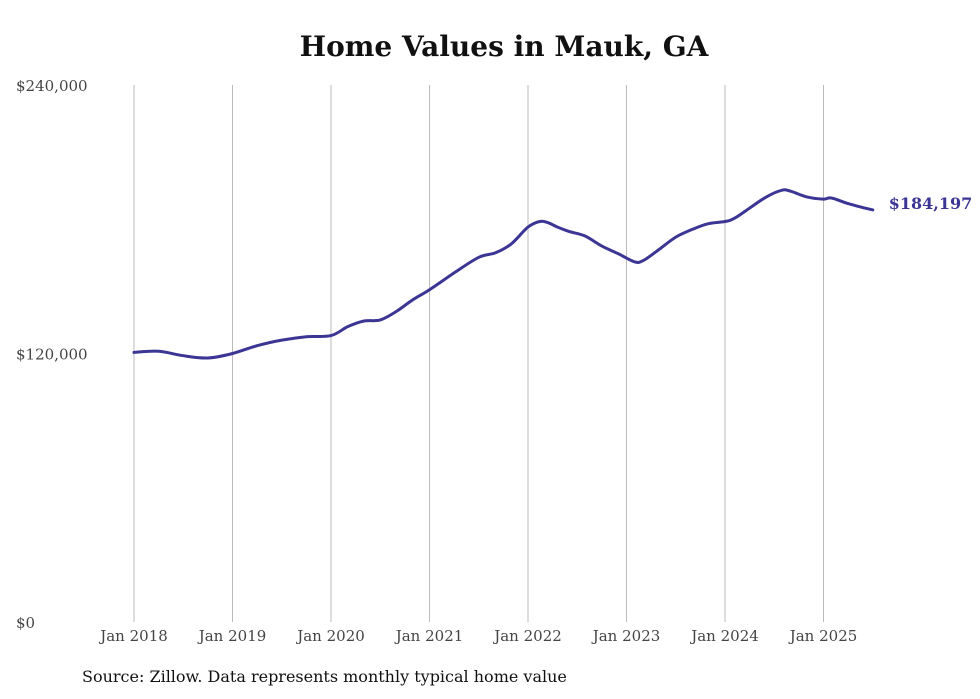  Describe the element at coordinates (429, 636) in the screenshot. I see `x-tick-label-3: Jan 2021` at that location.